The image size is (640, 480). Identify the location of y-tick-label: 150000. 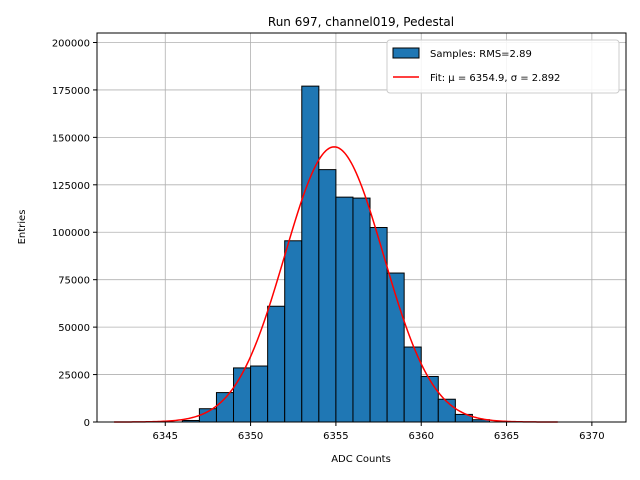
(71, 138).